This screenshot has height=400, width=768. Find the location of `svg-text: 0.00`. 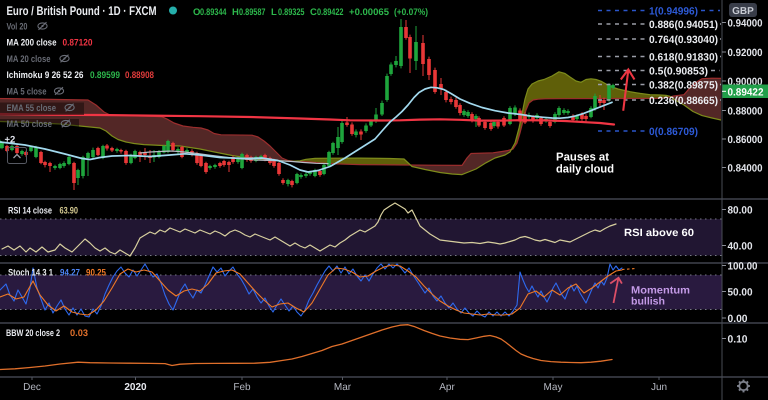

svg-text: 0.00 is located at coordinates (738, 319).